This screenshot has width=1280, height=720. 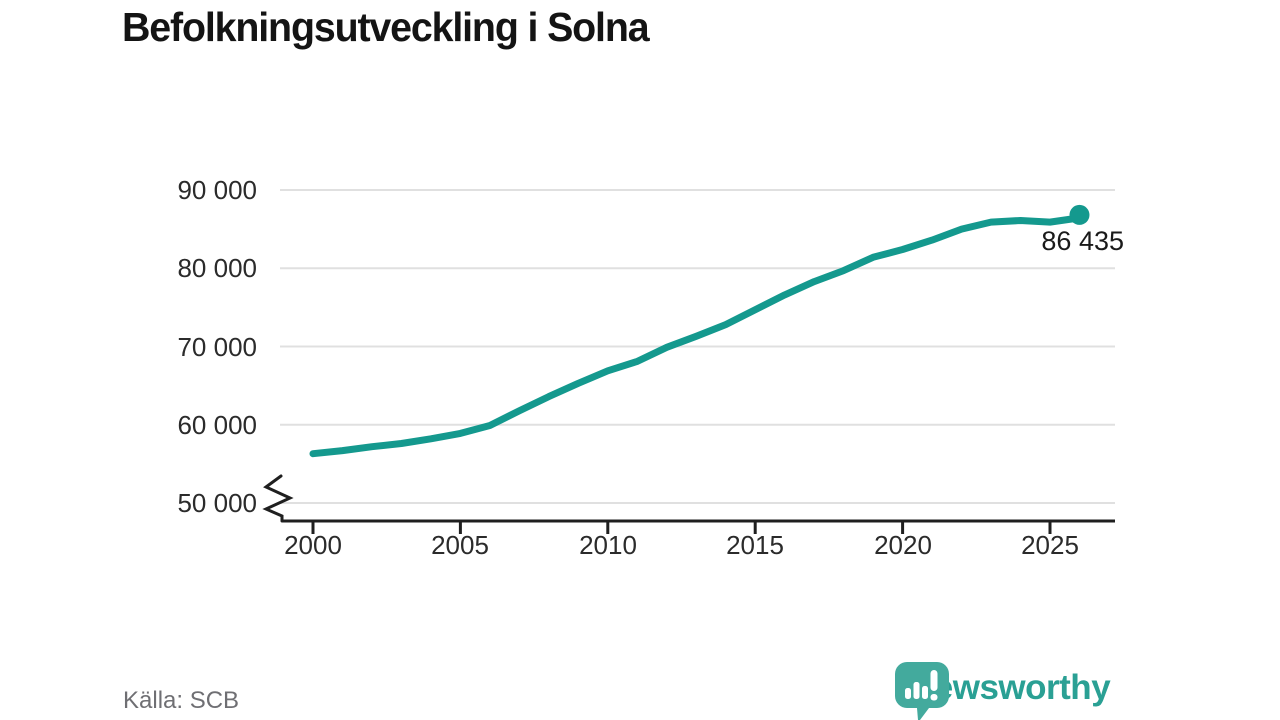 What do you see at coordinates (755, 545) in the screenshot?
I see `x-axis-tick-label: 2015` at bounding box center [755, 545].